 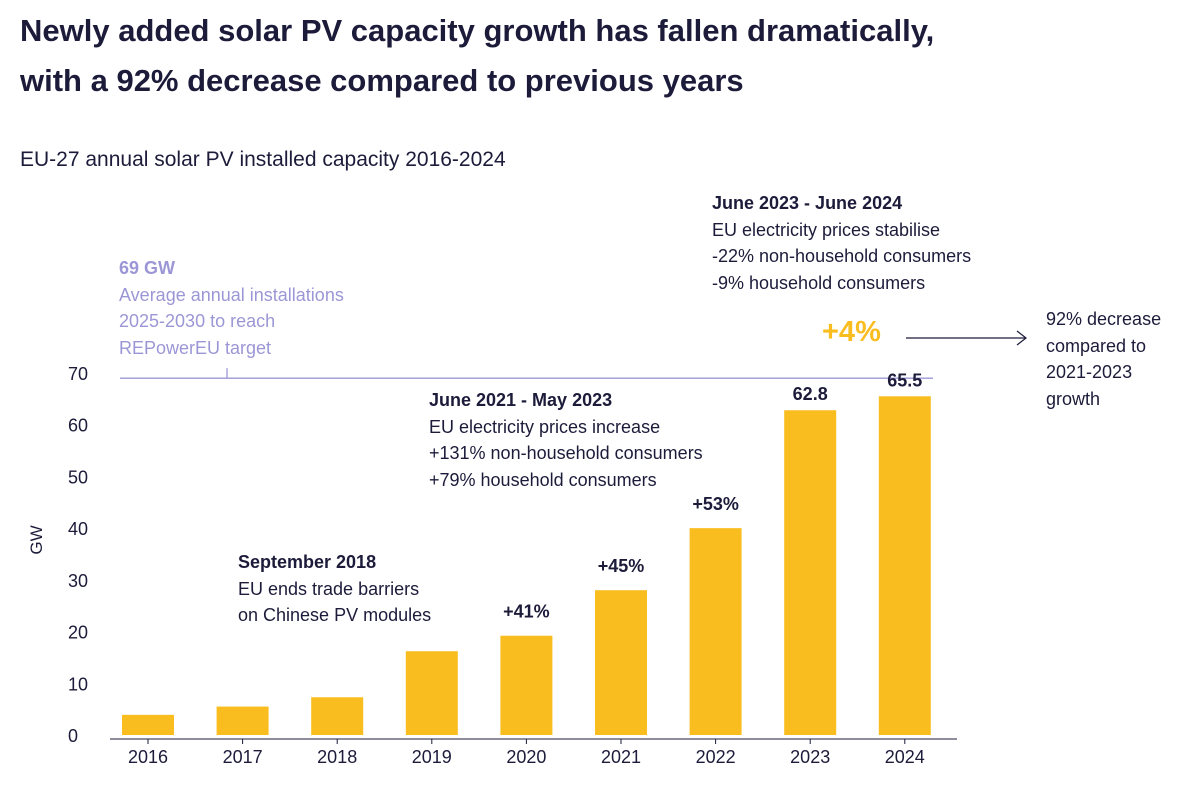 I want to click on annotation-title: September 2018, so click(x=307, y=562).